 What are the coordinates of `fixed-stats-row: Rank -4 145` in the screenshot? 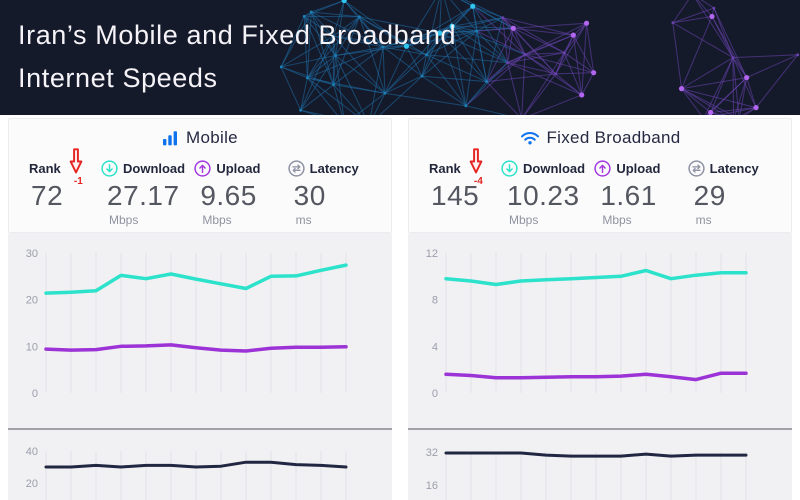 It's located at (600, 187).